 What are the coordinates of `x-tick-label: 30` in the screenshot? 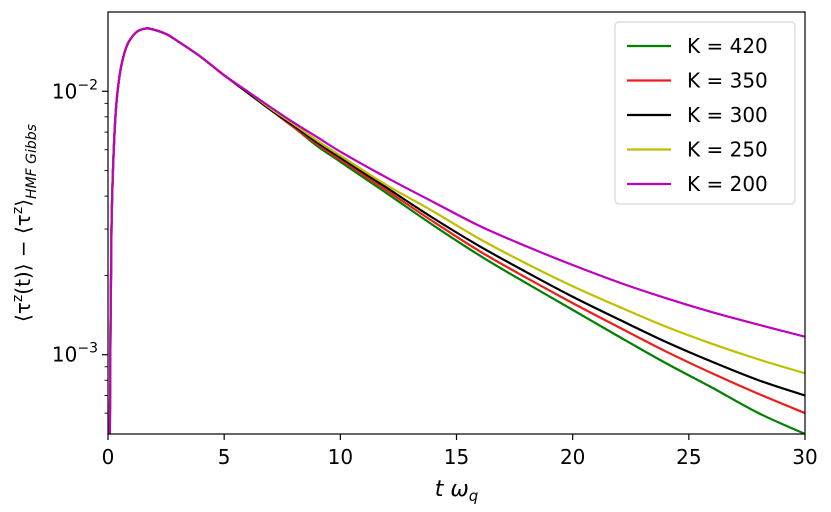 It's located at (804, 457).